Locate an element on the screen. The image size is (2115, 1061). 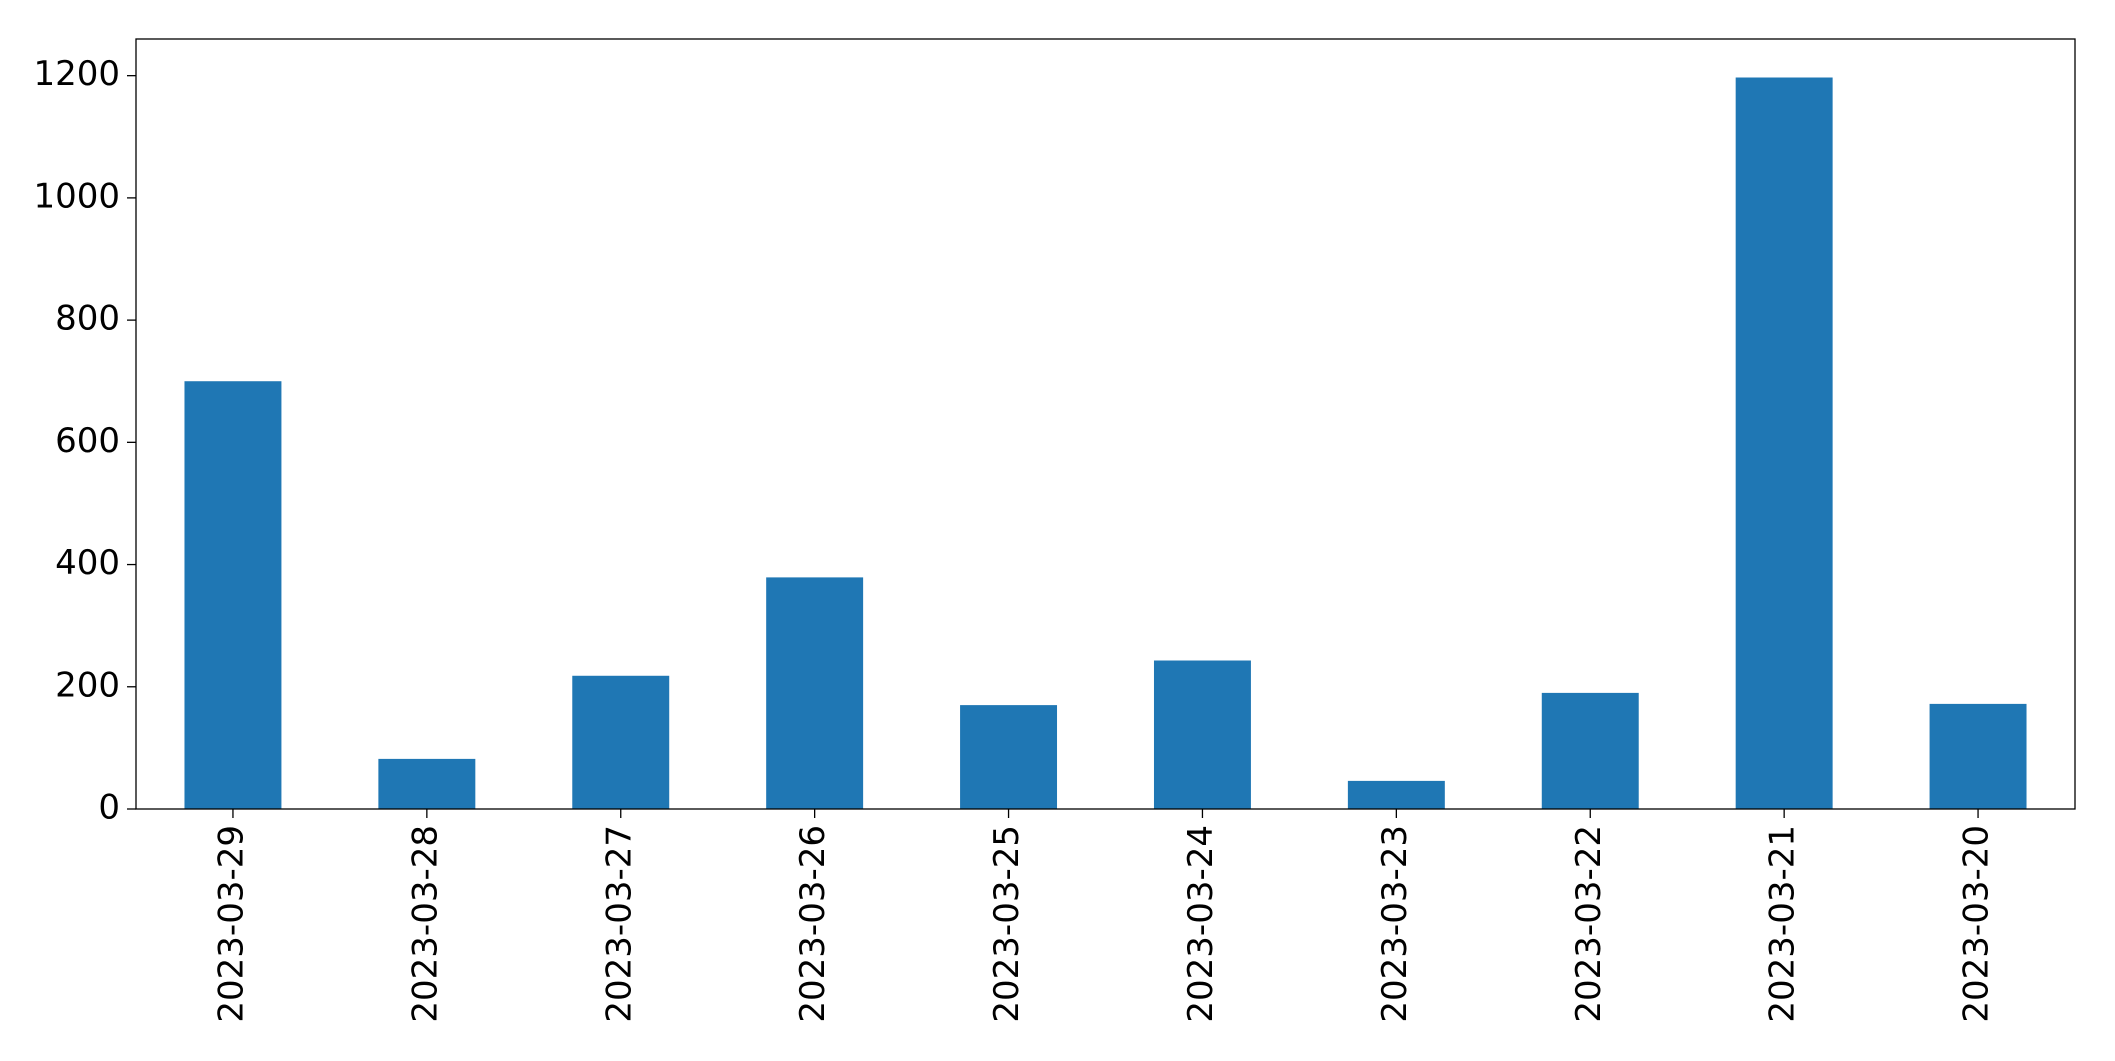
x-tick-label: 2023-03-23 is located at coordinates (1395, 924).